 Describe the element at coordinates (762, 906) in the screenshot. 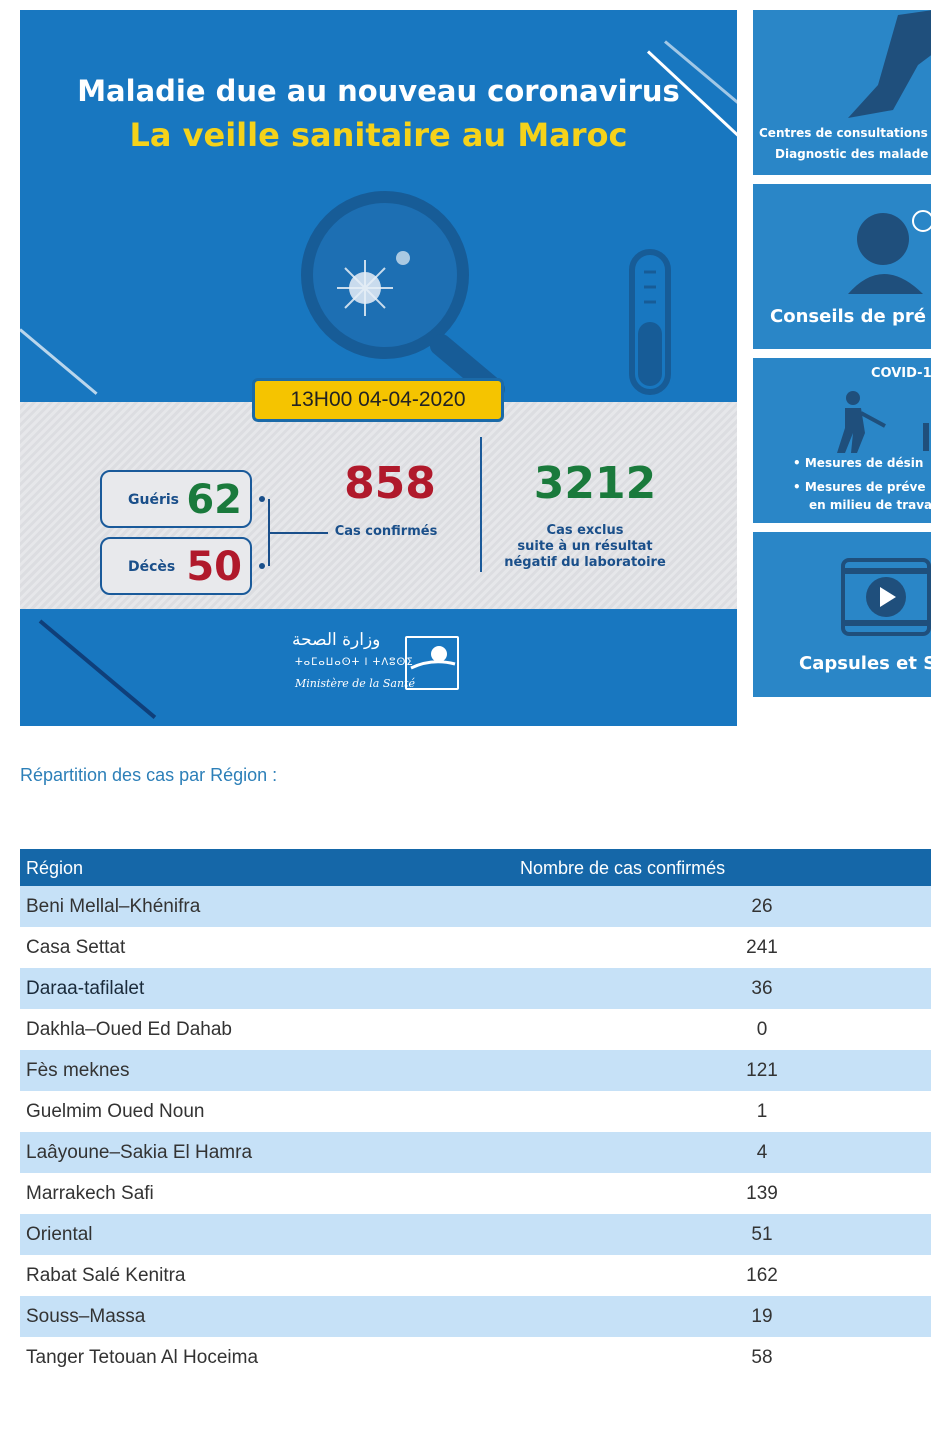

I see `cell-cases: 26` at that location.